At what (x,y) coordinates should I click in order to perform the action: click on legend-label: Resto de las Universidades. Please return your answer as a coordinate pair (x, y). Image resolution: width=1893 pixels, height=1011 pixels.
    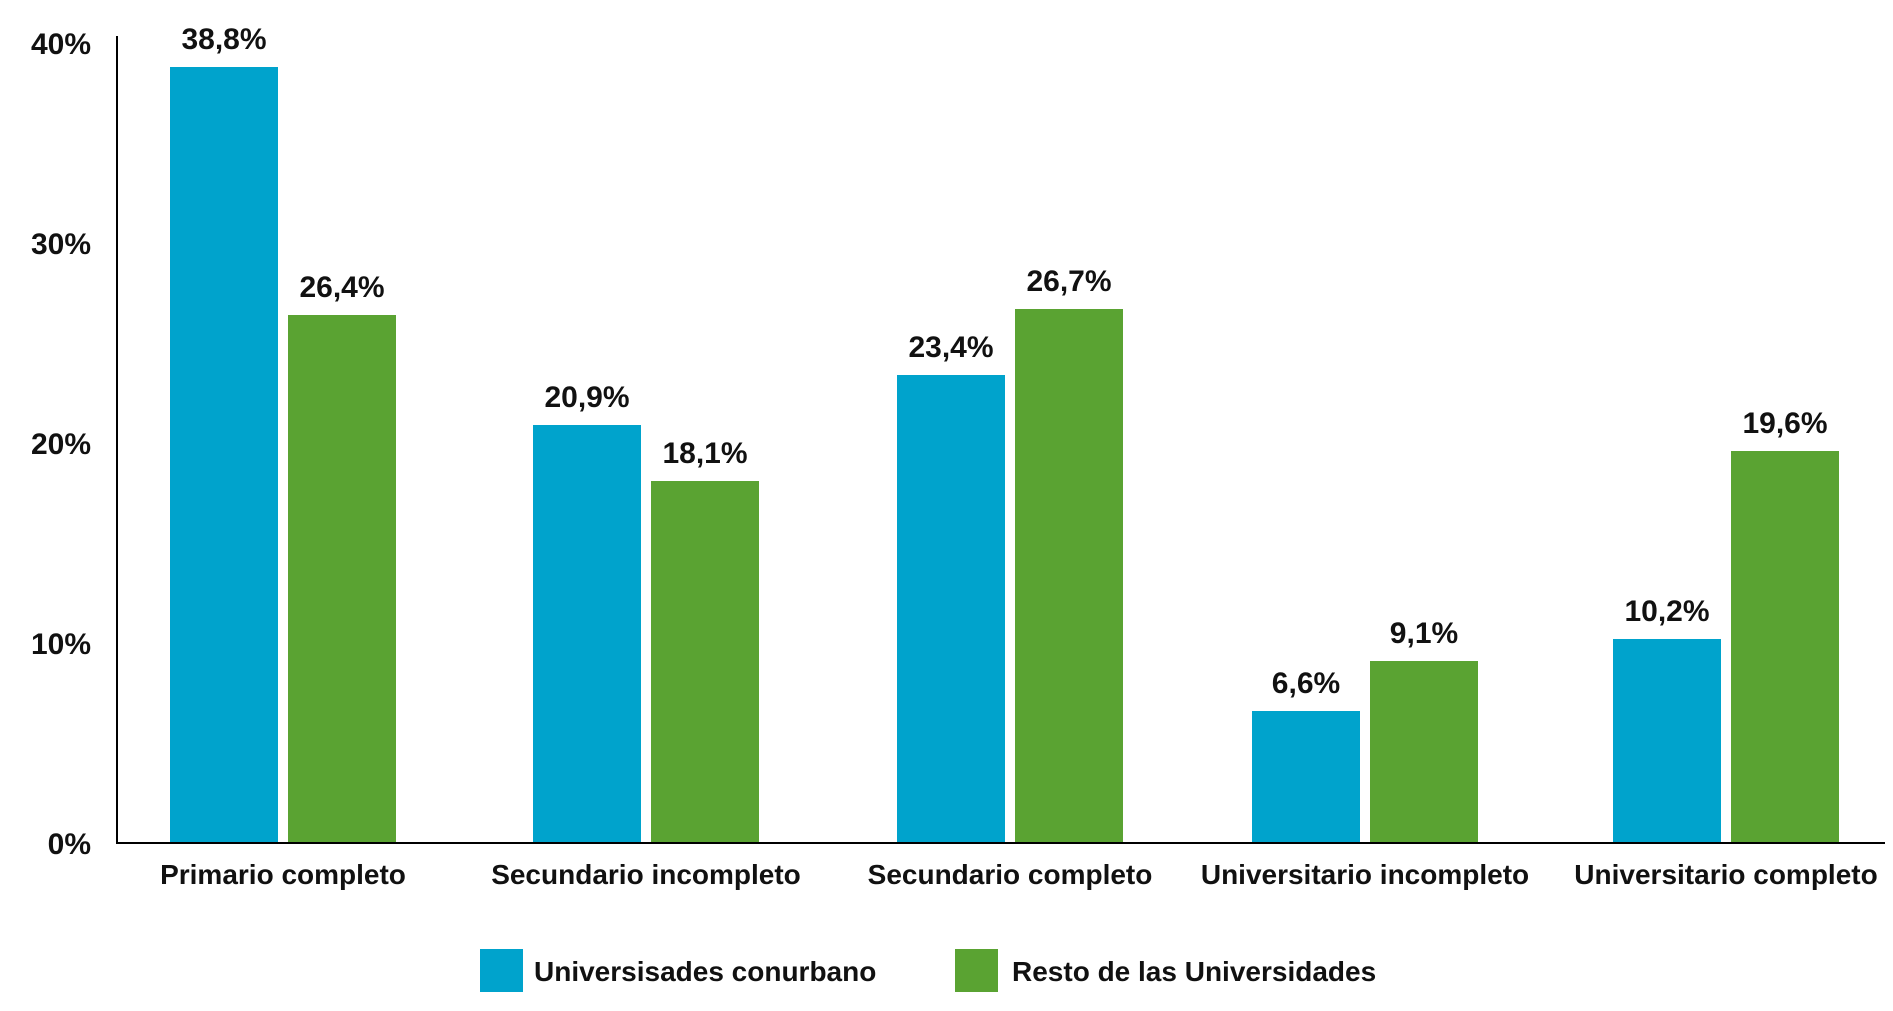
    Looking at the image, I should click on (1194, 971).